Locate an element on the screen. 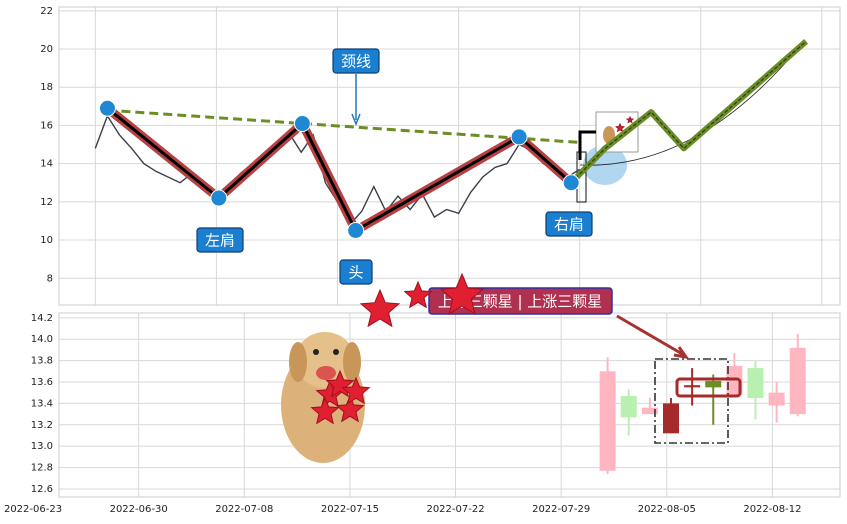 The height and width of the screenshot is (524, 847). projection-inner is located at coordinates (688, 112).